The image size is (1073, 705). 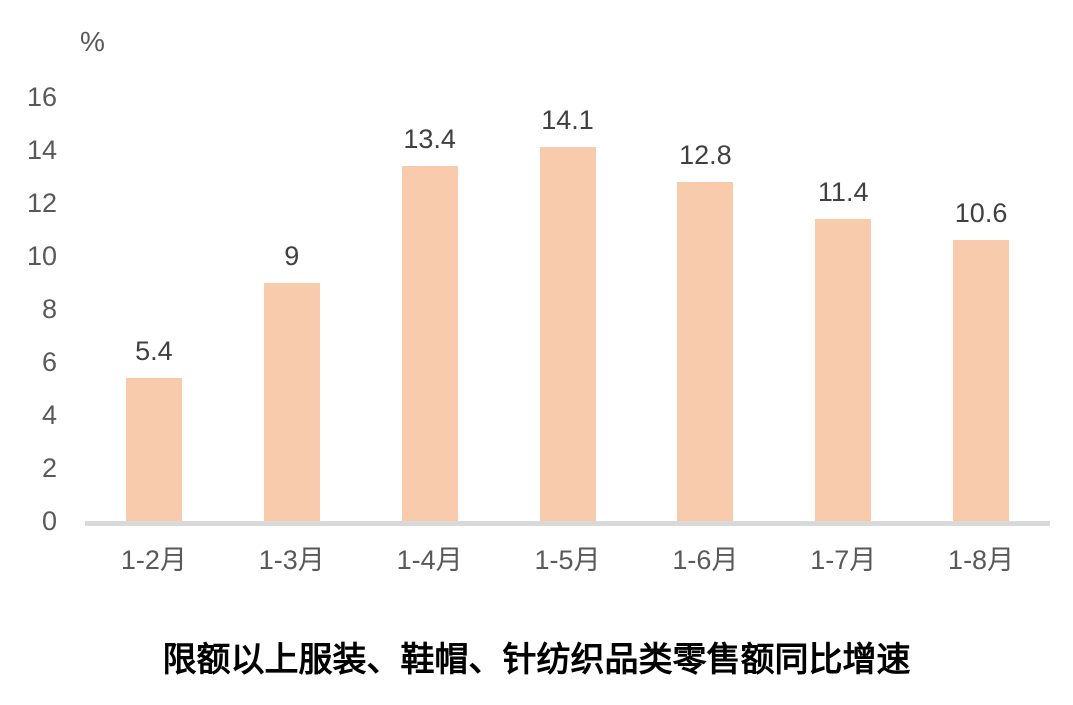 What do you see at coordinates (41, 150) in the screenshot?
I see `y-axis-tick-label: 14` at bounding box center [41, 150].